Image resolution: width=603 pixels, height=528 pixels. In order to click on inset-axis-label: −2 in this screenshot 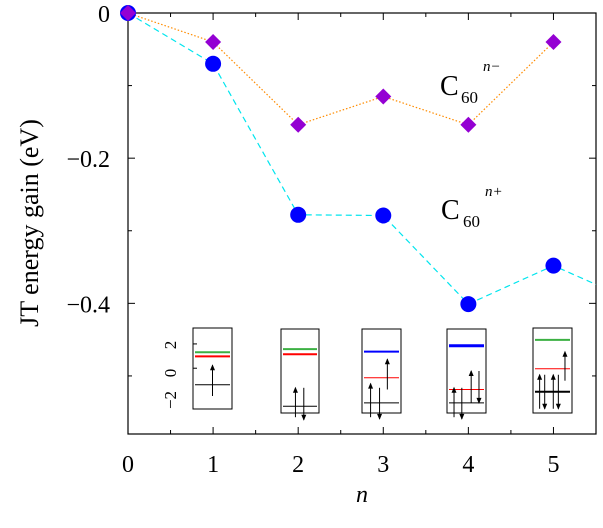, I will do `click(170, 400)`.